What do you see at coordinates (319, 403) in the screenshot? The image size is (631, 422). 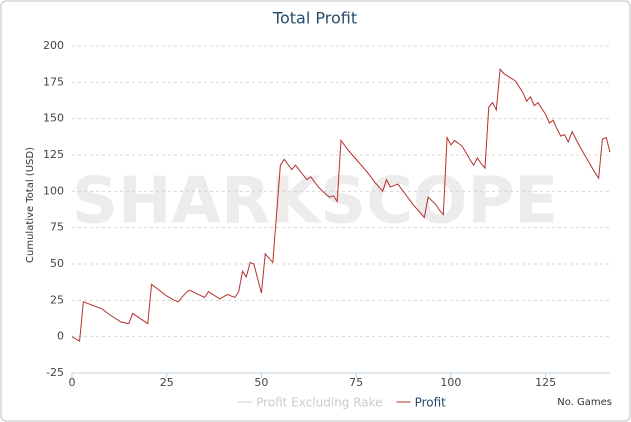 I see `legend-label: Profit Excluding Rake` at bounding box center [319, 403].